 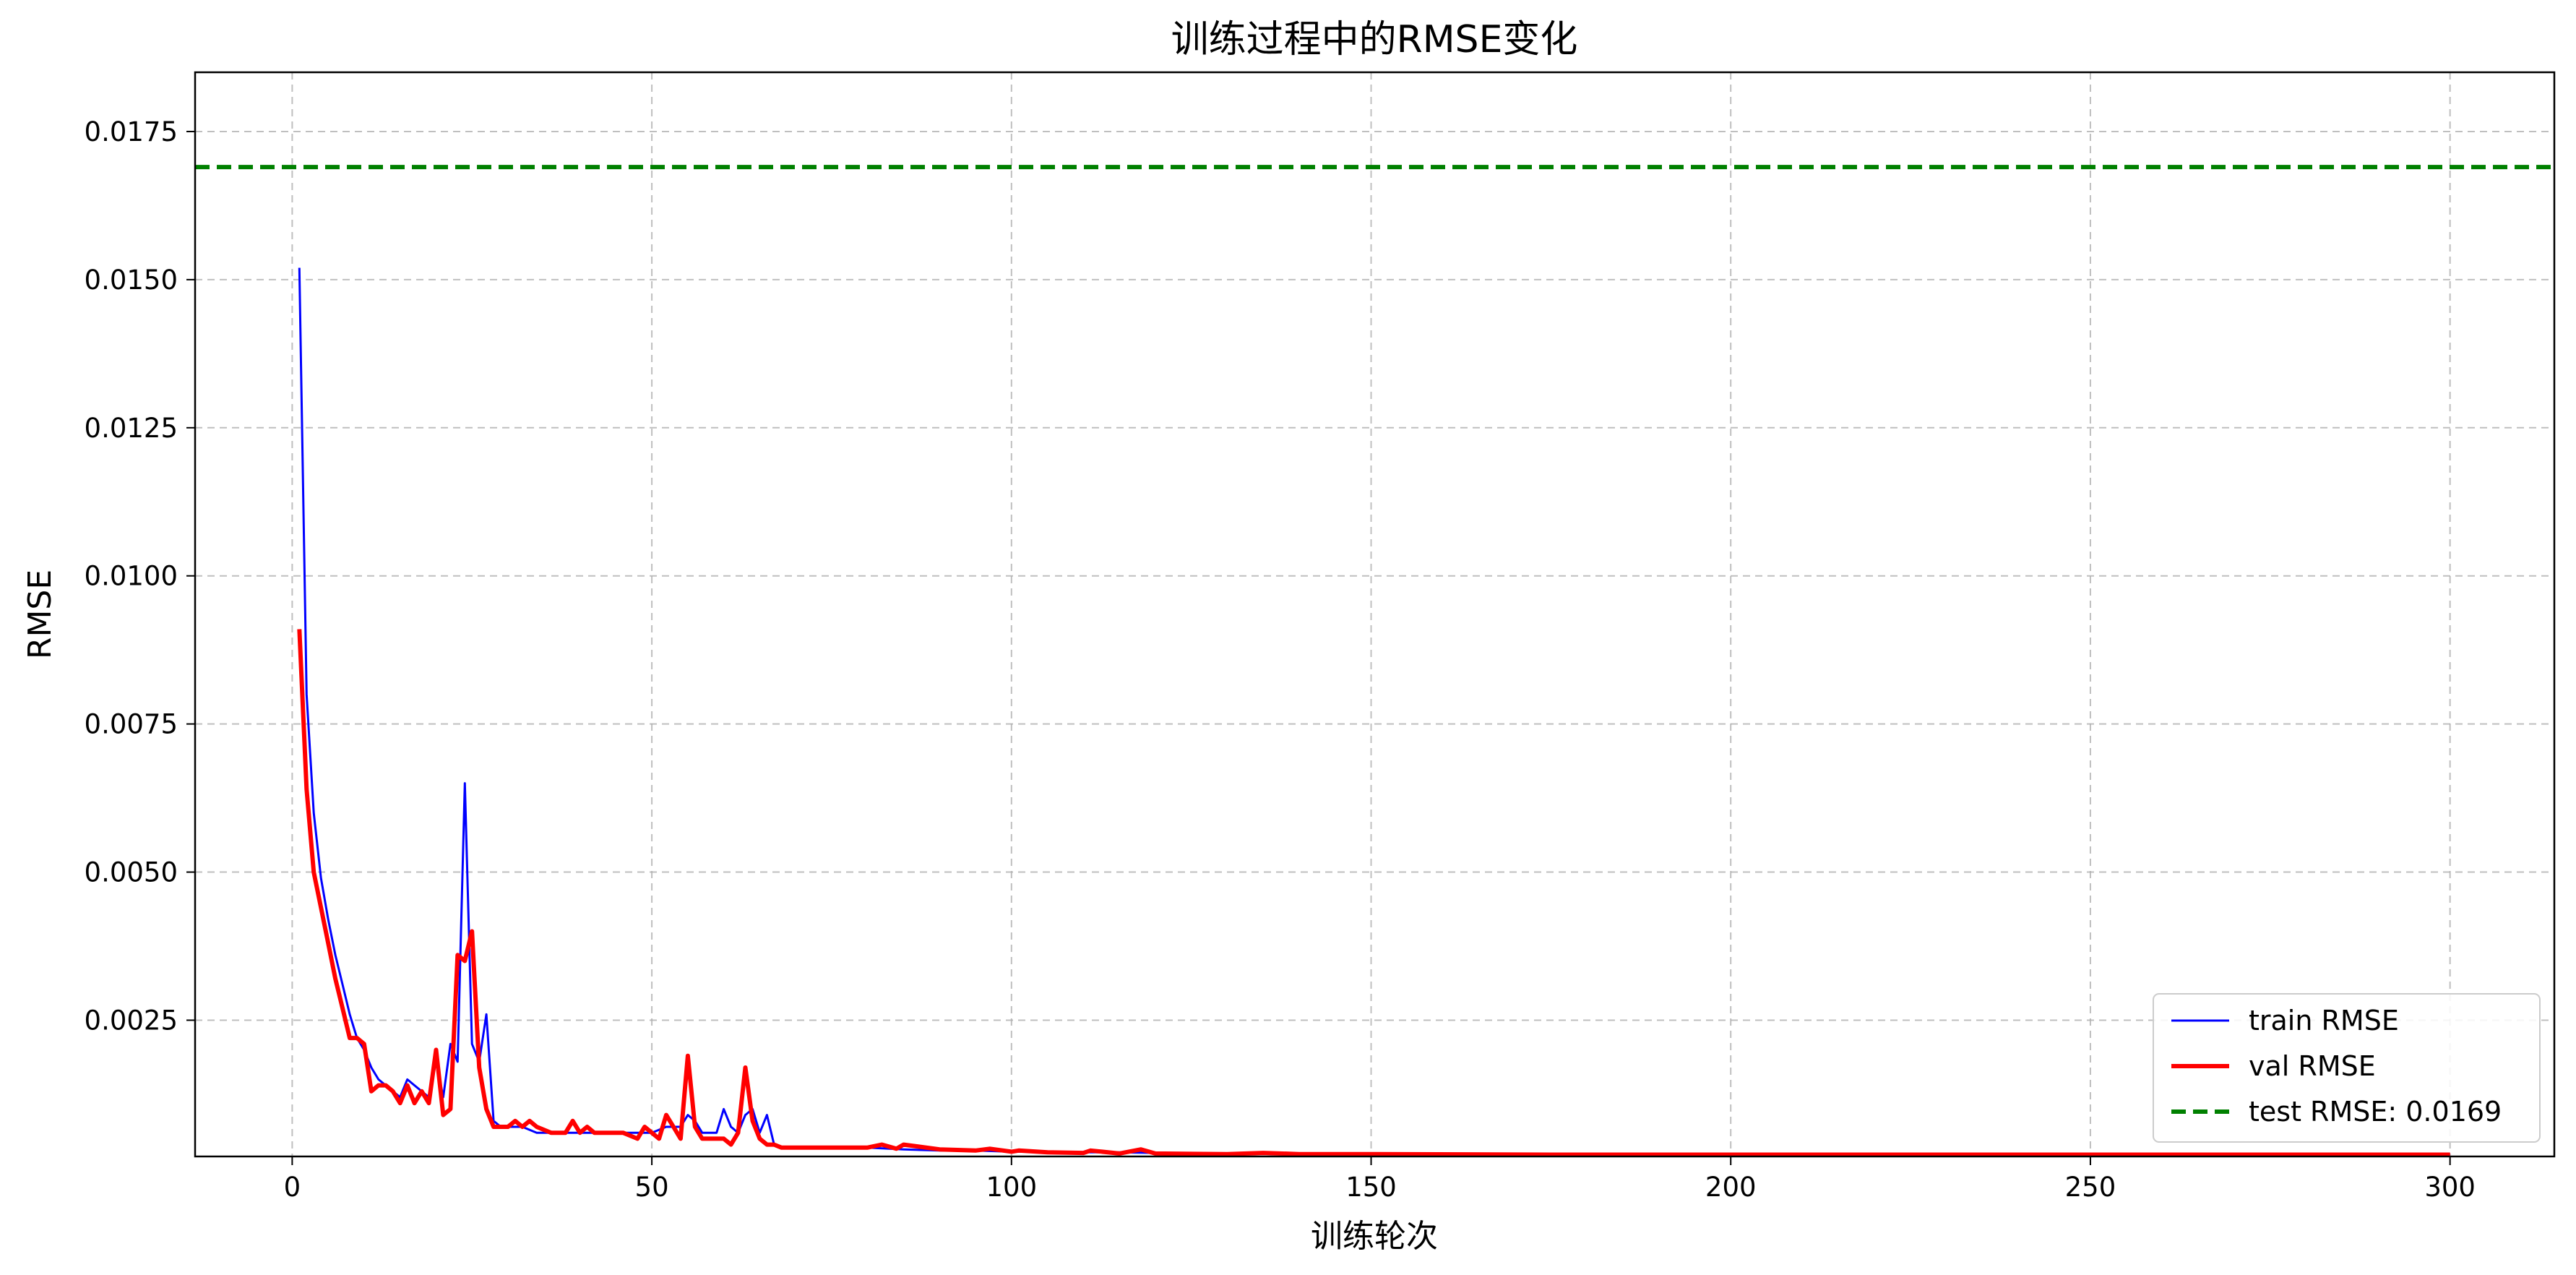 I want to click on legend-box, so click(x=2347, y=1068).